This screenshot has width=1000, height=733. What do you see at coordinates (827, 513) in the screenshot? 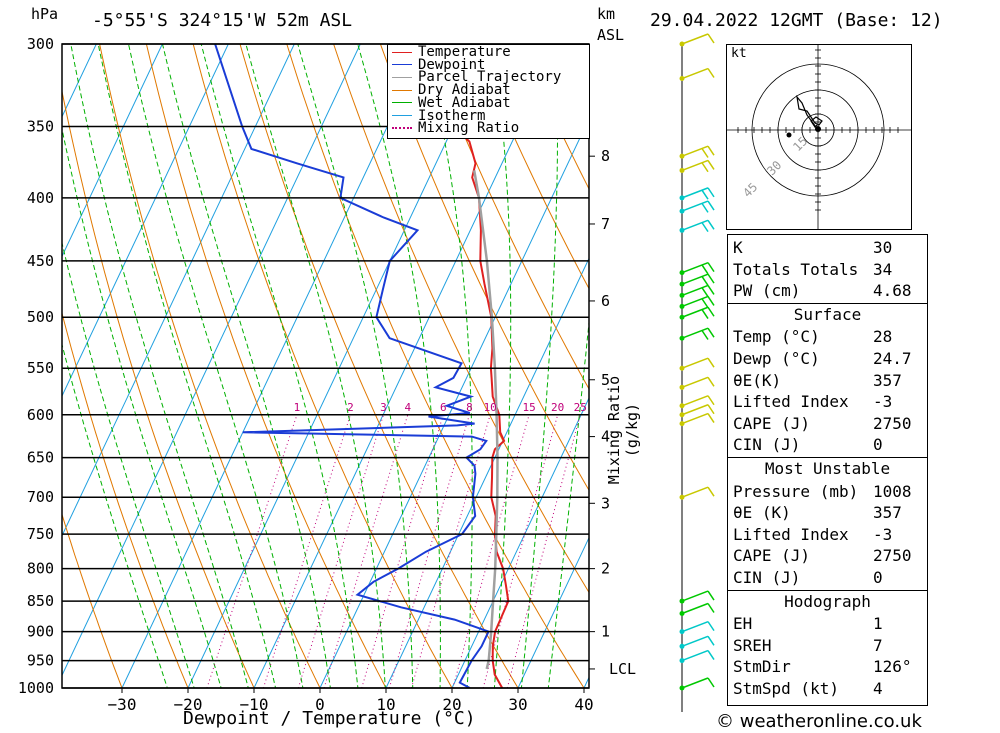
I see `index-row: θE (K) 357` at bounding box center [827, 513].